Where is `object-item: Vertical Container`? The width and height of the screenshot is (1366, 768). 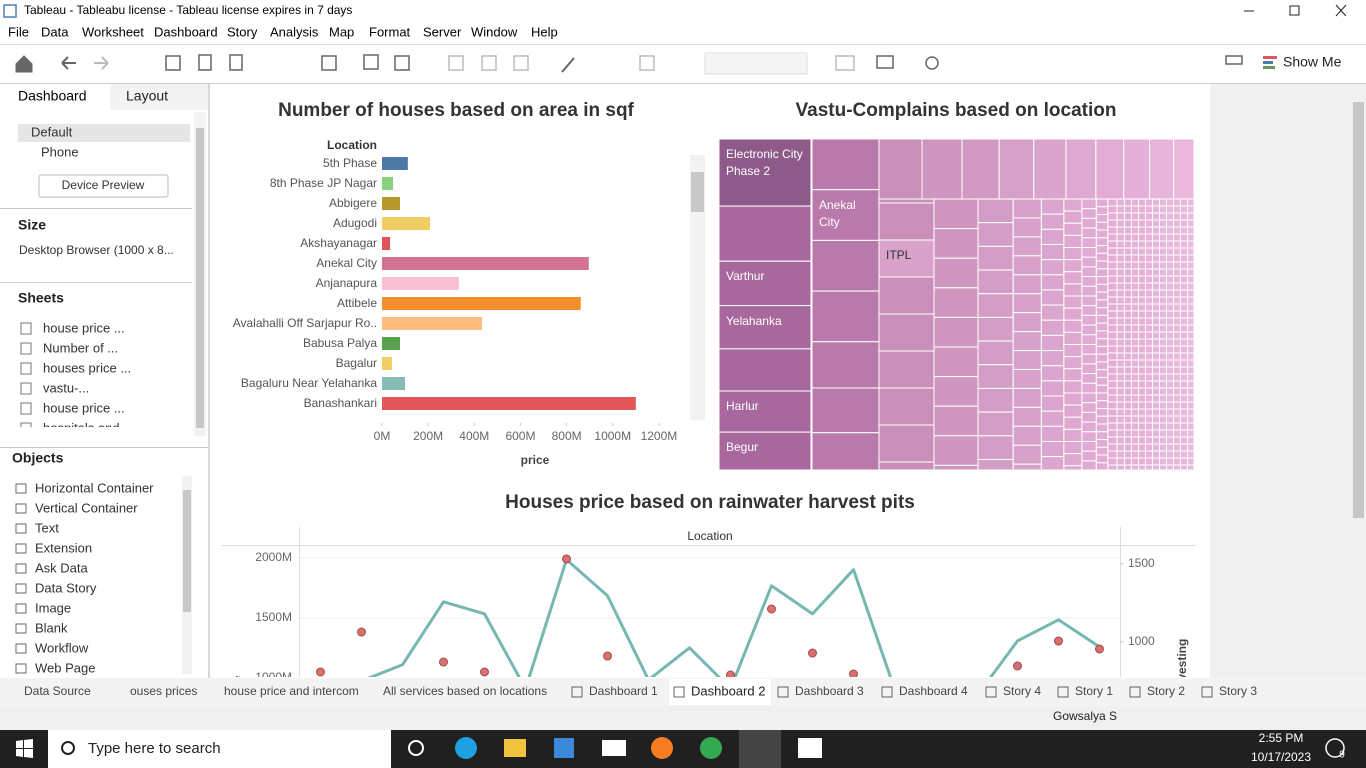
object-item: Vertical Container is located at coordinates (86, 507).